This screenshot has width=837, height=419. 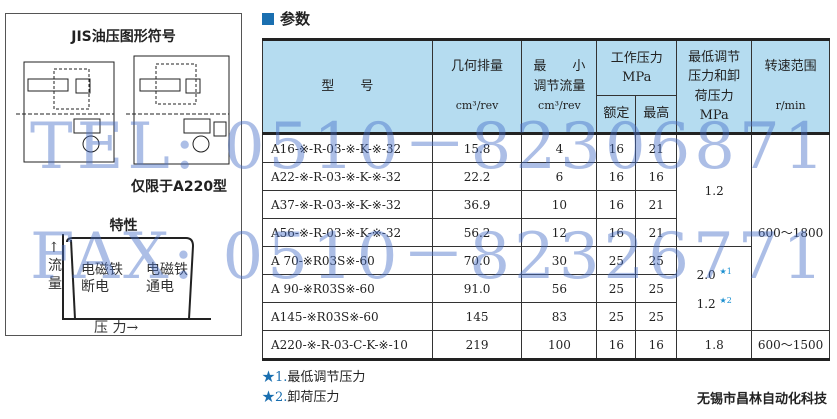 What do you see at coordinates (347, 288) in the screenshot?
I see `cell-model: A 90-※R03S※-60` at bounding box center [347, 288].